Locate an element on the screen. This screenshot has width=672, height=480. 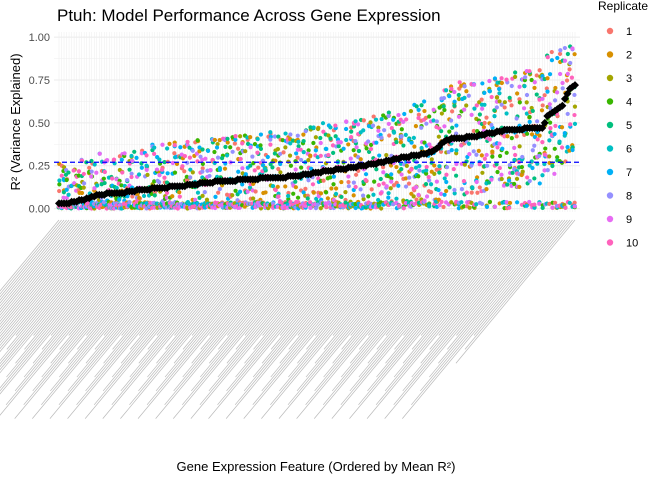
y-tick-label: 1.00 is located at coordinates (39, 38).